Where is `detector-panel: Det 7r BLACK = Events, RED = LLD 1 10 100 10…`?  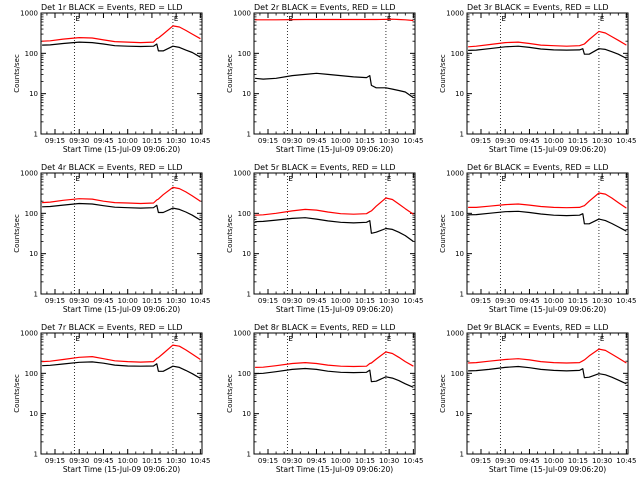 detector-panel: Det 7r BLACK = Events, RED = LLD 1 10 100 10… is located at coordinates (111, 398).